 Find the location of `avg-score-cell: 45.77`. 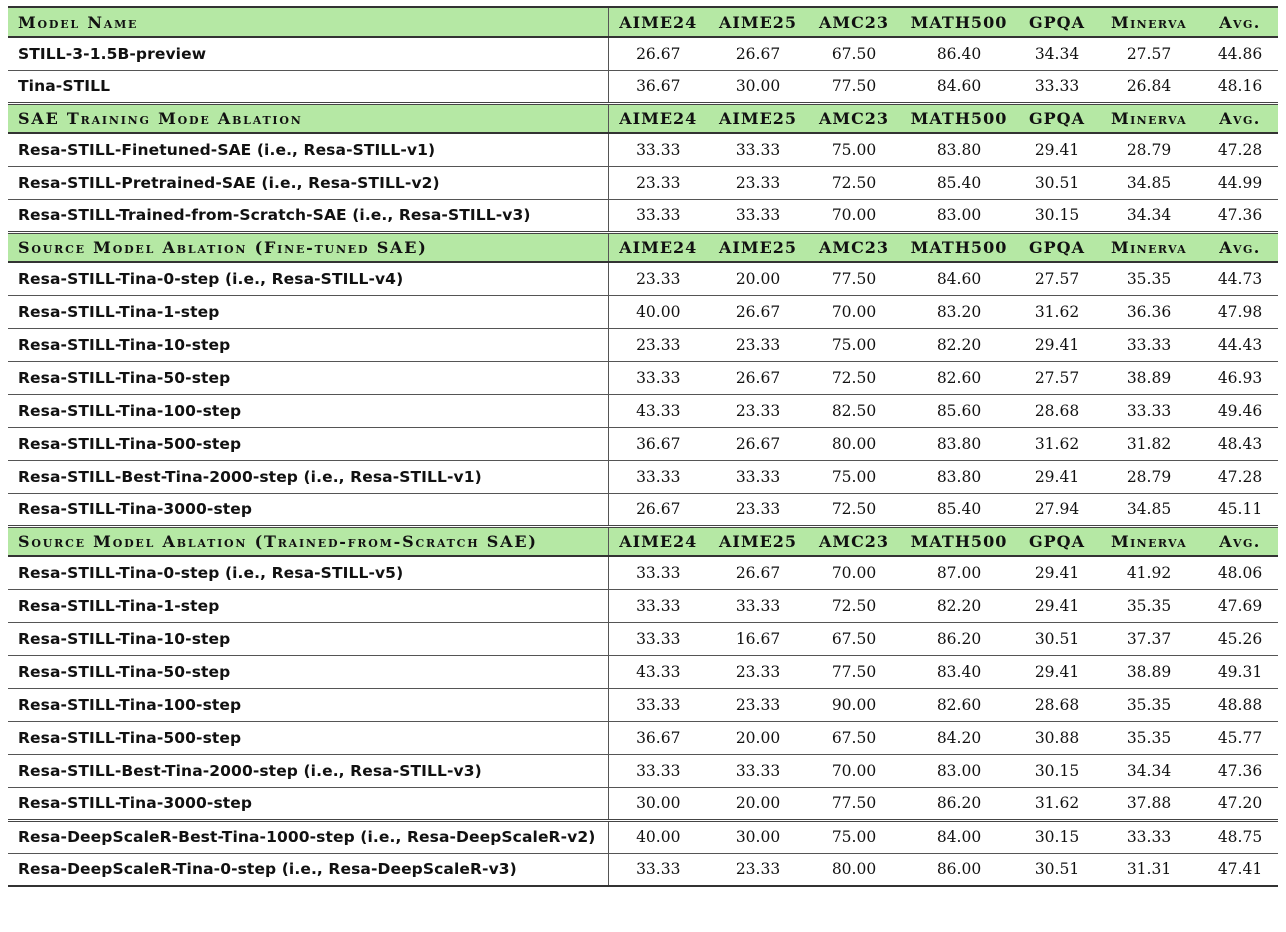

avg-score-cell: 45.77 is located at coordinates (1240, 738).